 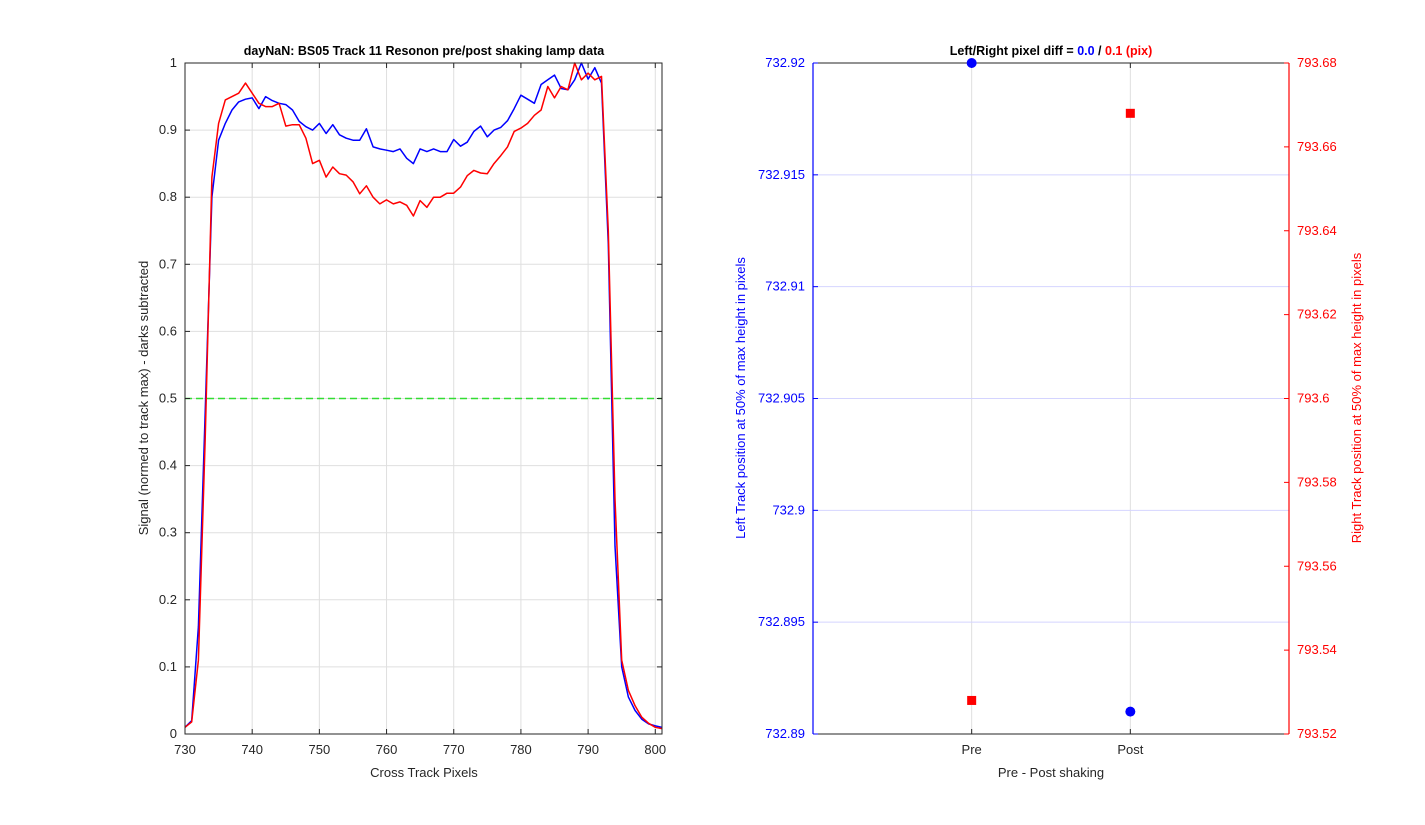 I want to click on y-tick-label: 0.5, so click(x=168, y=398).